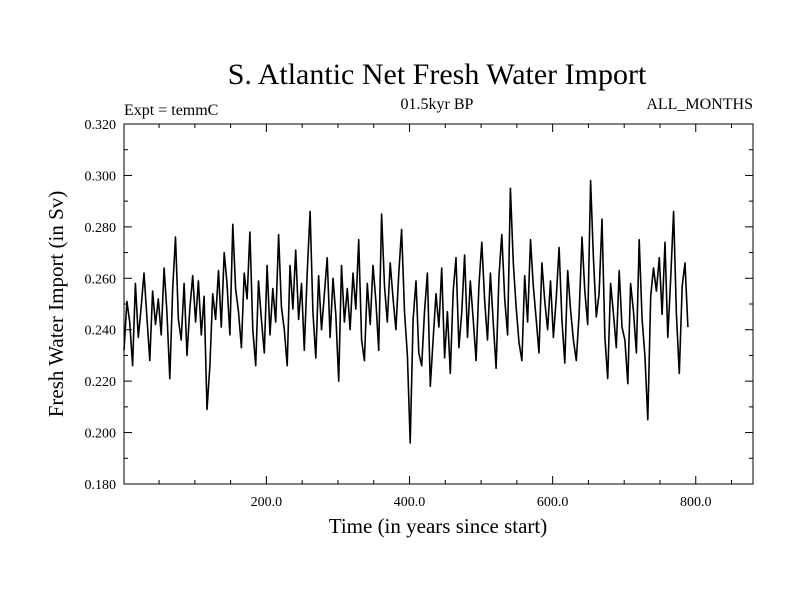  Describe the element at coordinates (101, 279) in the screenshot. I see `y-tick-label: 0.260` at that location.